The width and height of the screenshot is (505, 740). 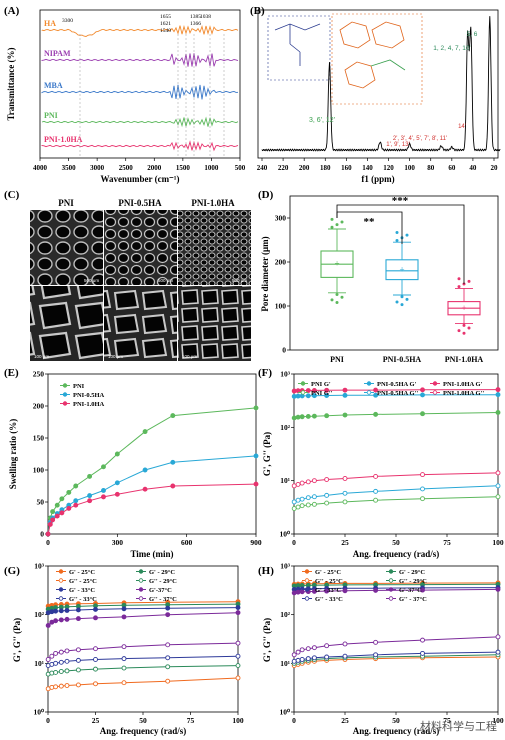 What do you see at coordinates (379, 289) in the screenshot?
I see `panel-d-plot: 0 100 200 300 + PNI + PNI-0.5HA + PNI-1.0HA` at bounding box center [379, 289].